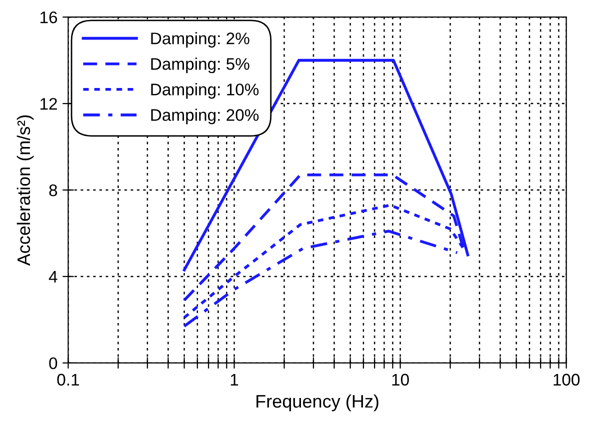  Describe the element at coordinates (234, 380) in the screenshot. I see `x-tick-label: 1` at that location.